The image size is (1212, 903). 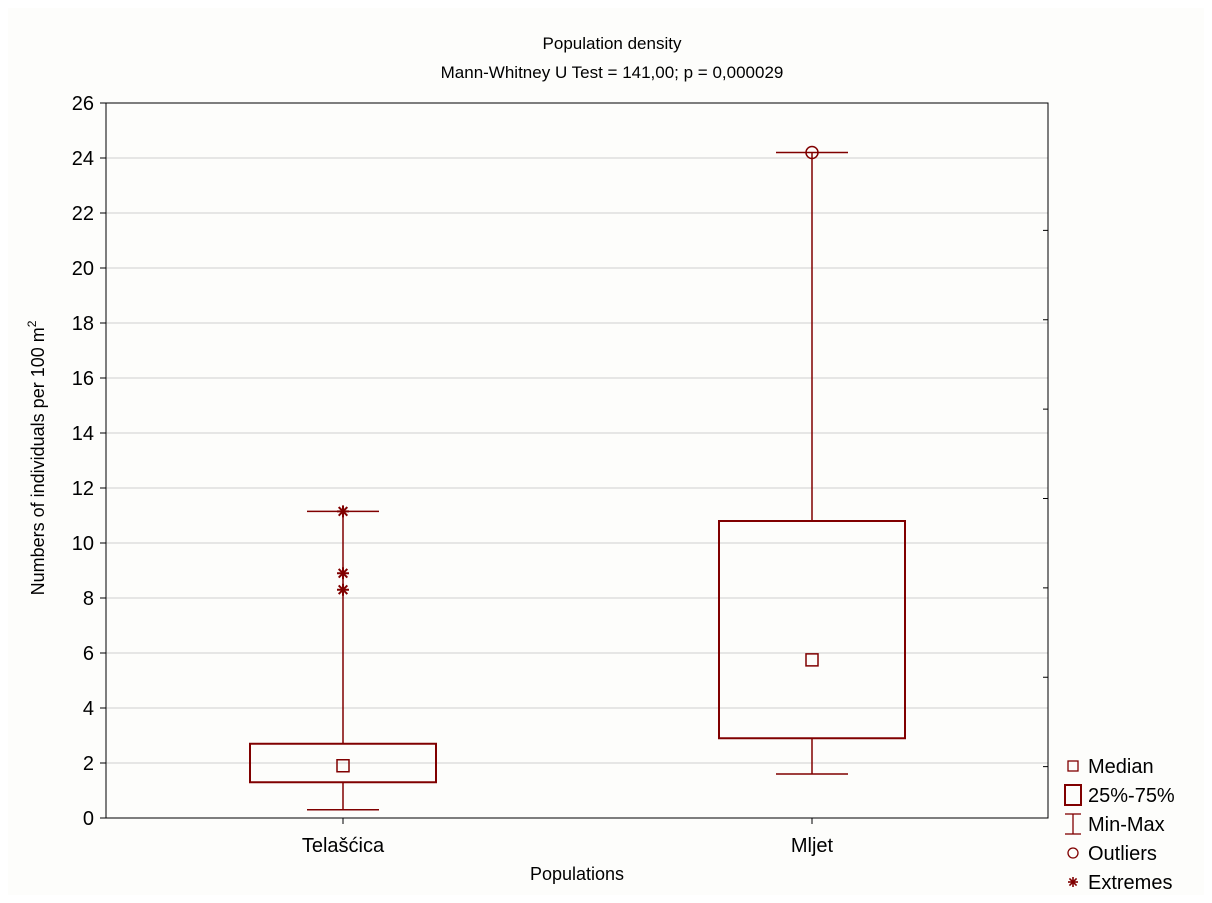 I want to click on box-mljet, so click(x=812, y=460).